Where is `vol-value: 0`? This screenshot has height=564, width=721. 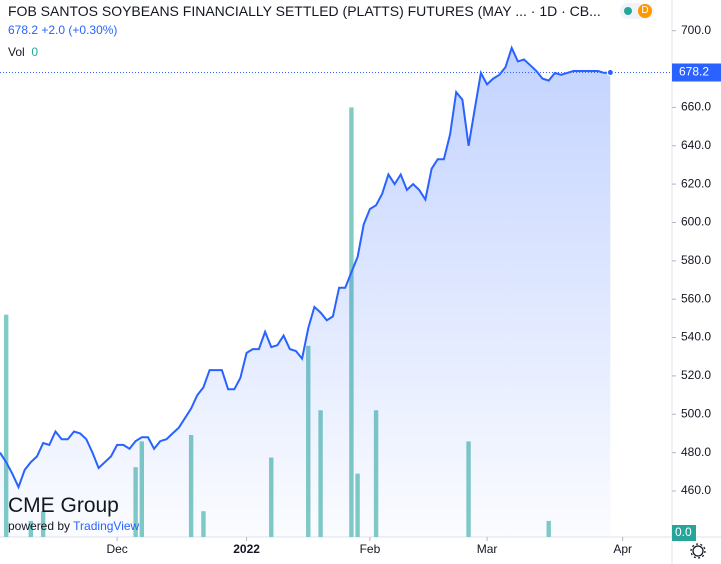 vol-value: 0 is located at coordinates (35, 52).